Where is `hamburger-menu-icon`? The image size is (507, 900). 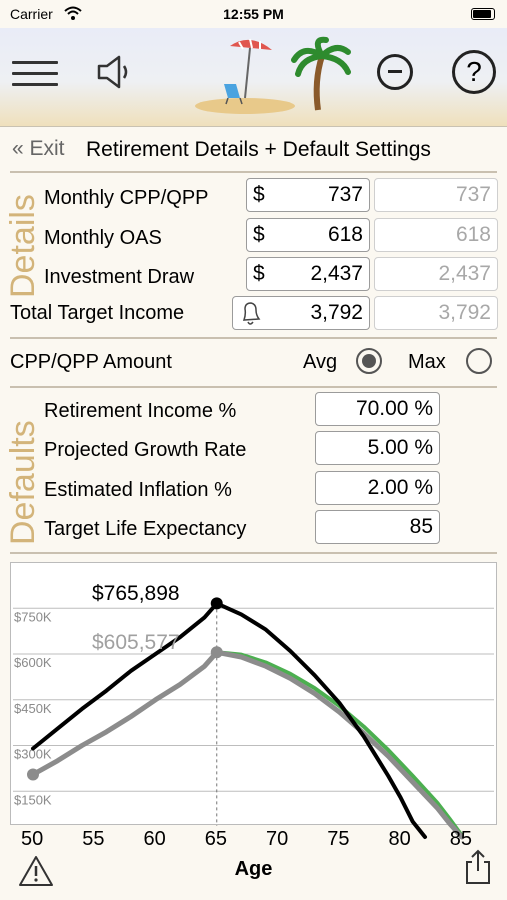 hamburger-menu-icon is located at coordinates (35, 74).